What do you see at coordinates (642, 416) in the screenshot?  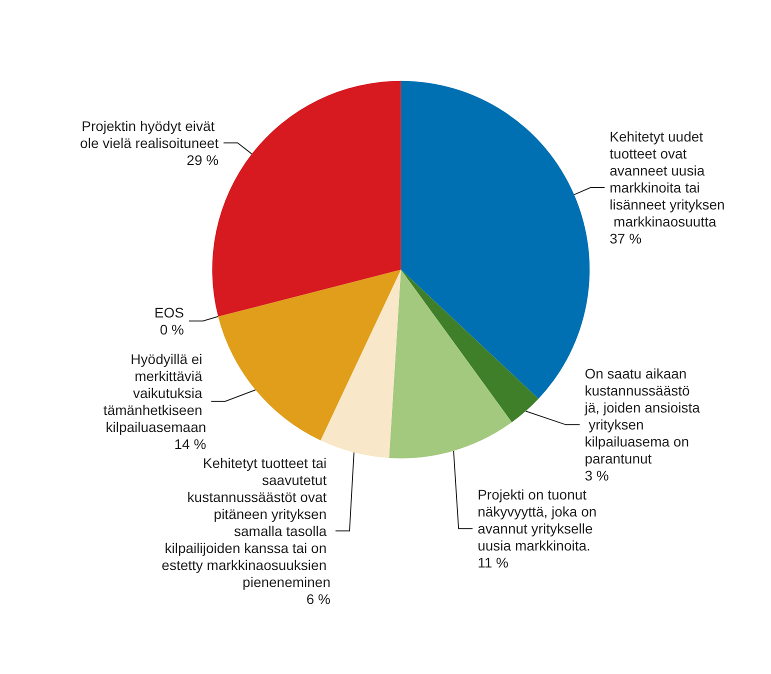 I see `slice-label: On saatu aikaan kustannussäästöjä, joiden ansioista yrityksen kilpailuasema on parantunut` at bounding box center [642, 416].